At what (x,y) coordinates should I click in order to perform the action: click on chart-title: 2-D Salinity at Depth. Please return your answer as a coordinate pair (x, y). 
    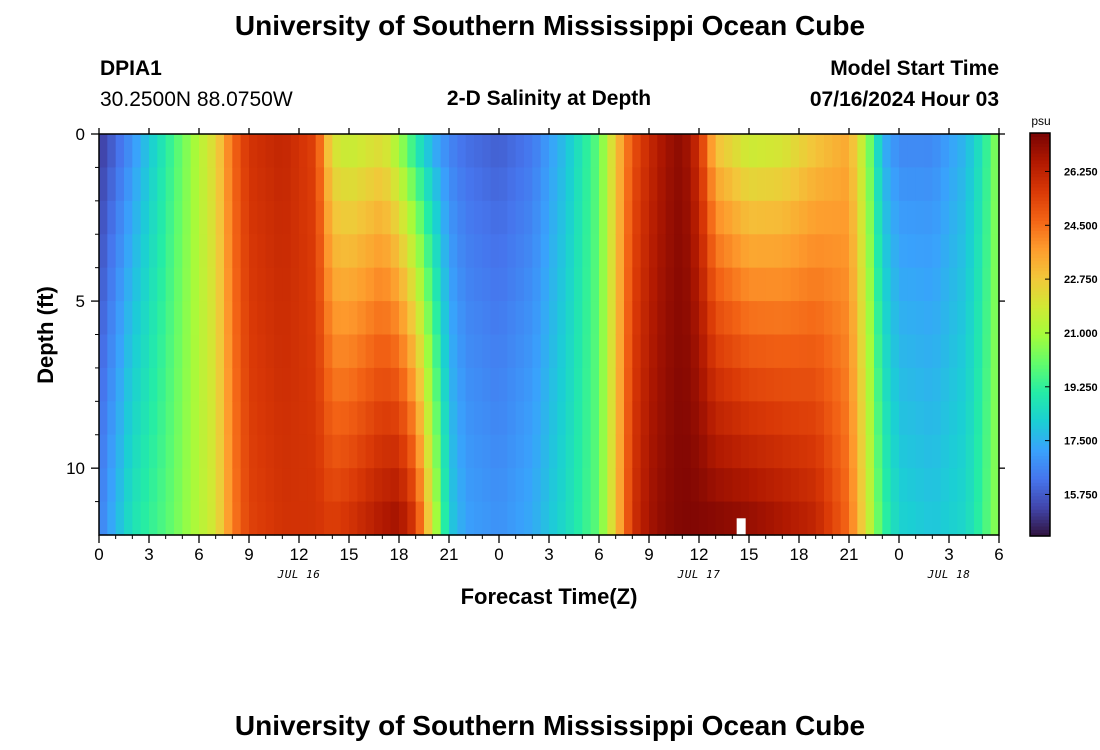
    Looking at the image, I should click on (549, 98).